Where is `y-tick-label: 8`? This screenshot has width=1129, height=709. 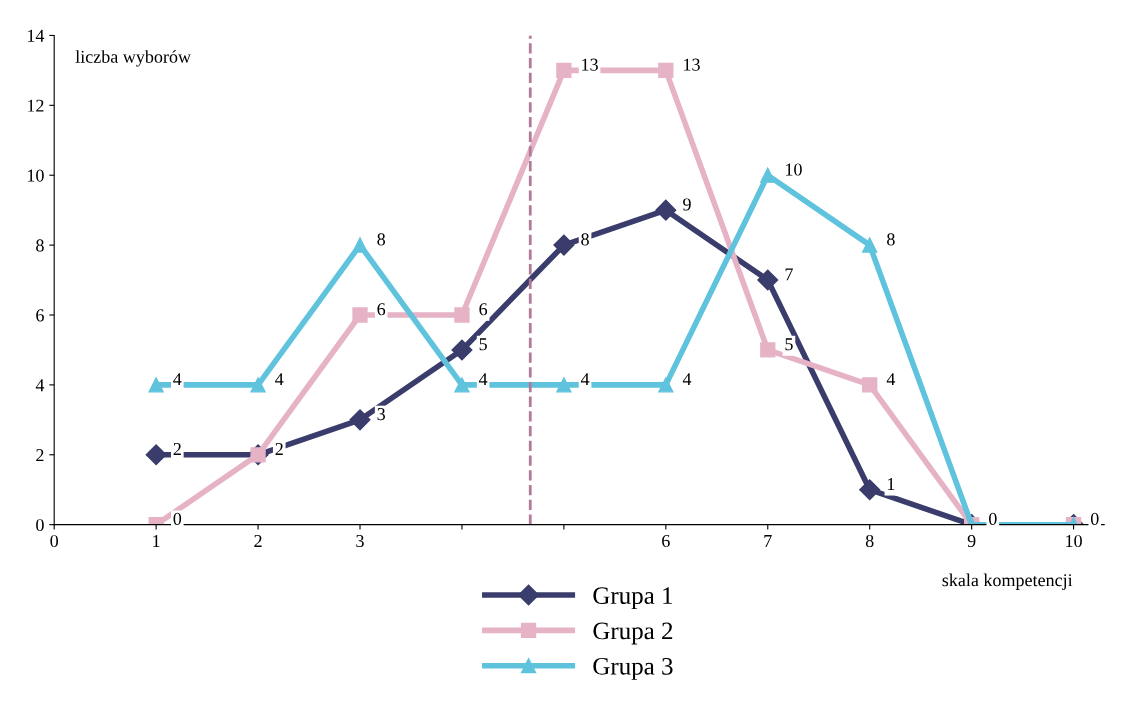
y-tick-label: 8 is located at coordinates (40, 245).